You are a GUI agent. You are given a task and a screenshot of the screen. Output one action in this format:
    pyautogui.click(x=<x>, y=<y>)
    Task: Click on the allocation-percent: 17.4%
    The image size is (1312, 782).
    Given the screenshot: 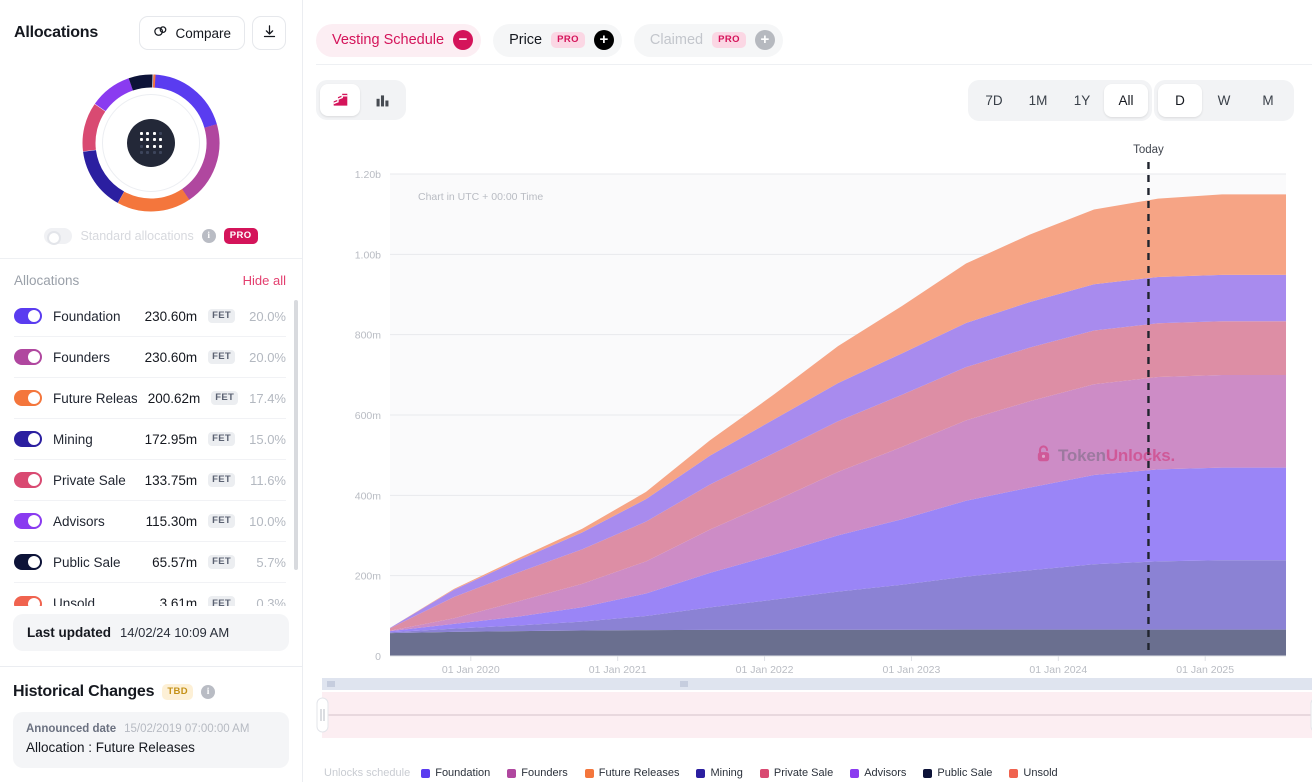 What is the action you would take?
    pyautogui.click(x=267, y=398)
    